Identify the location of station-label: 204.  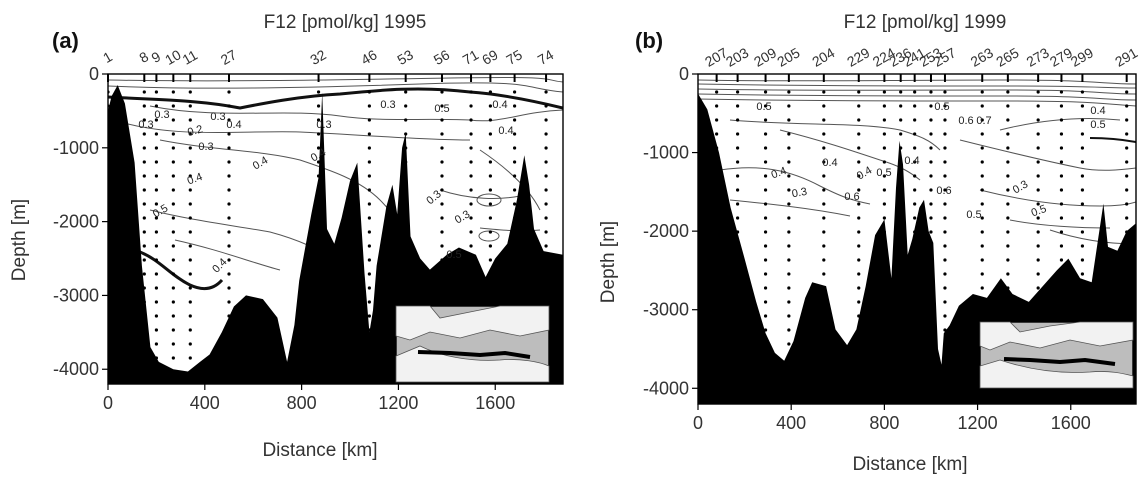
(823, 57).